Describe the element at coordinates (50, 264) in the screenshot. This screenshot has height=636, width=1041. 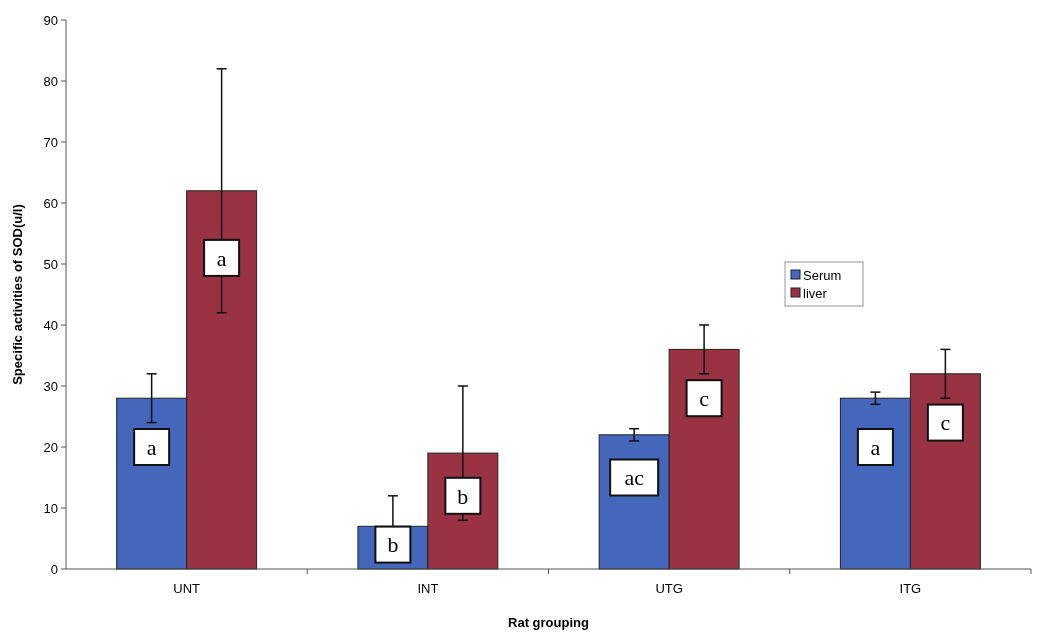
I see `y-tick-label: 50` at that location.